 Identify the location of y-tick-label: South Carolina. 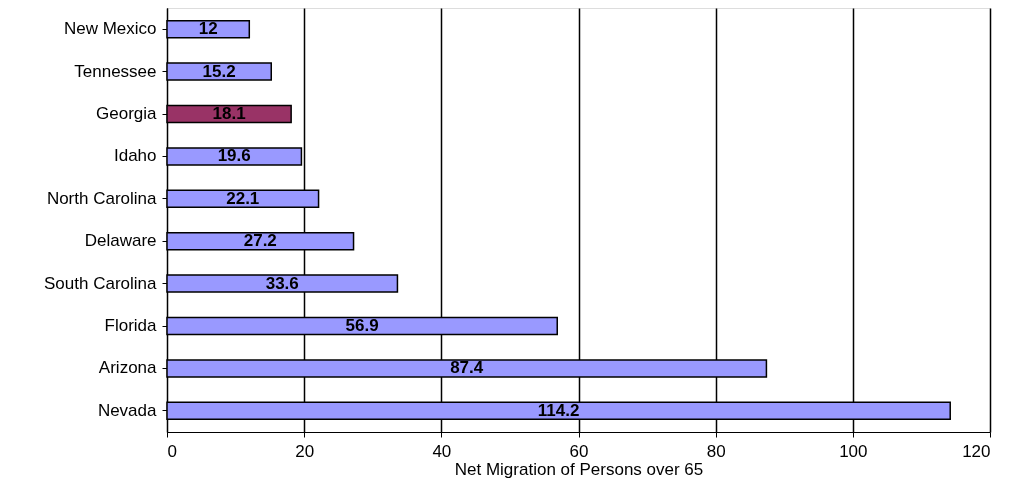
(101, 283).